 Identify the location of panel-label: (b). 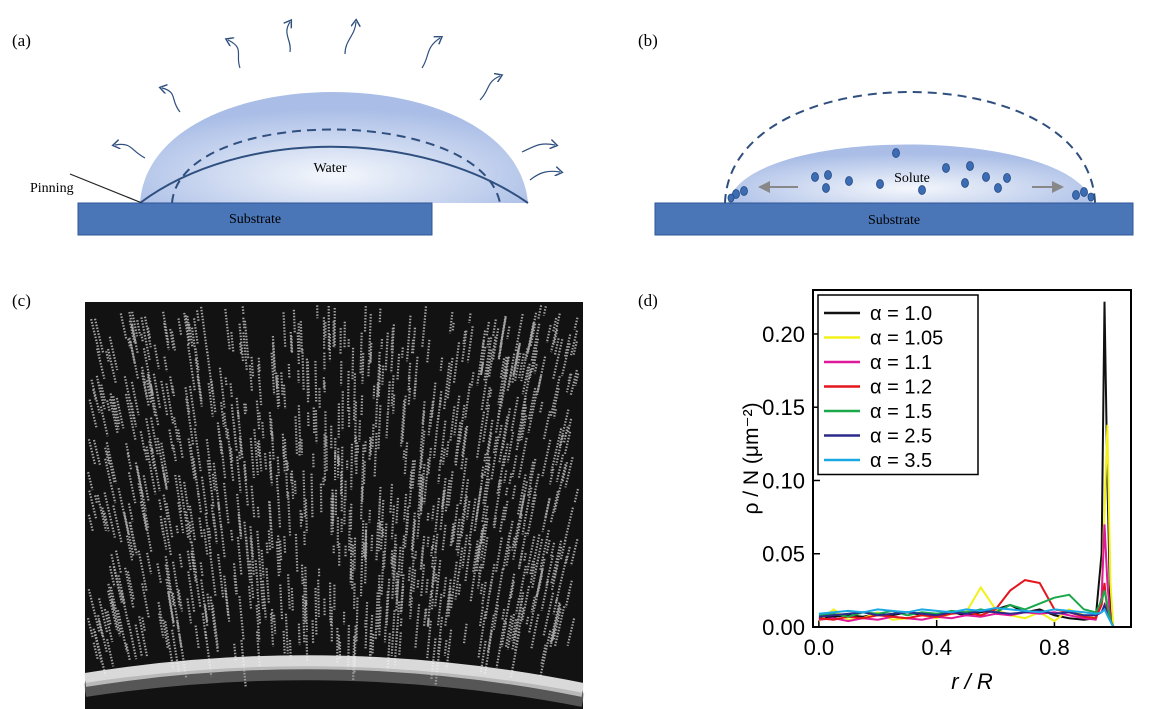
(648, 40).